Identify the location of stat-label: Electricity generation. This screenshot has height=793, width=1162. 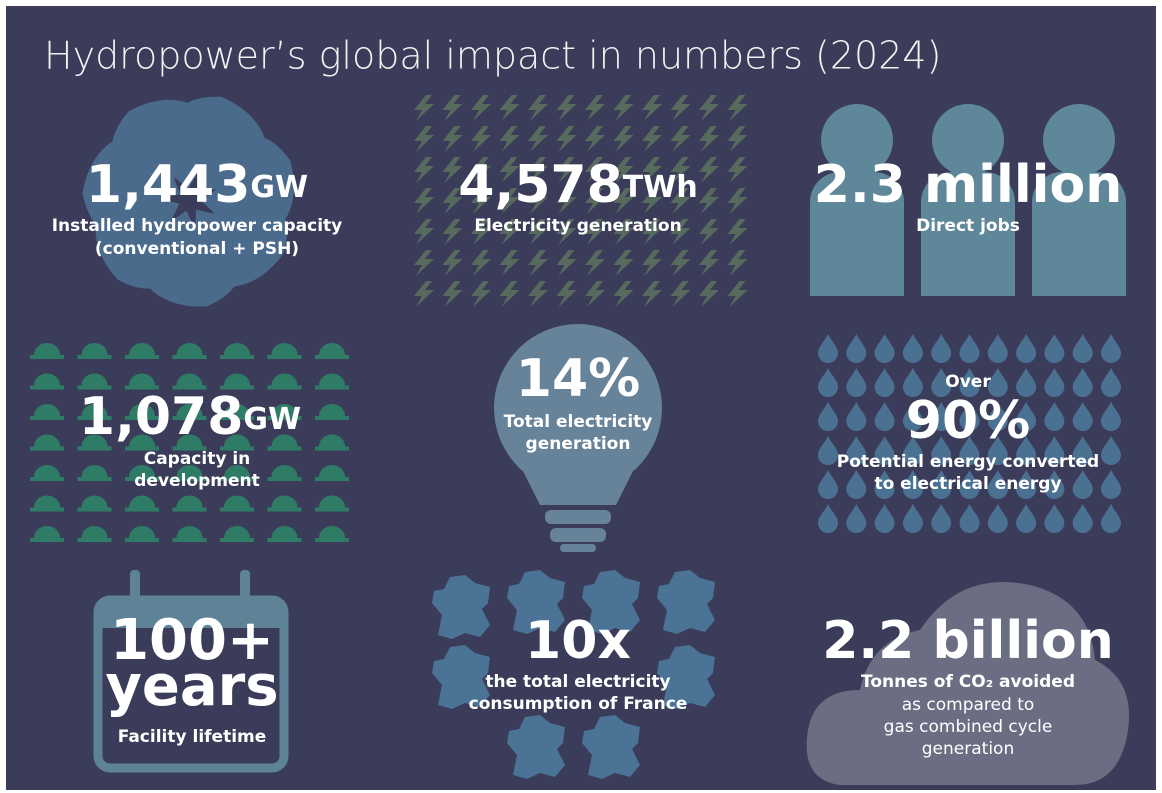
(577, 226).